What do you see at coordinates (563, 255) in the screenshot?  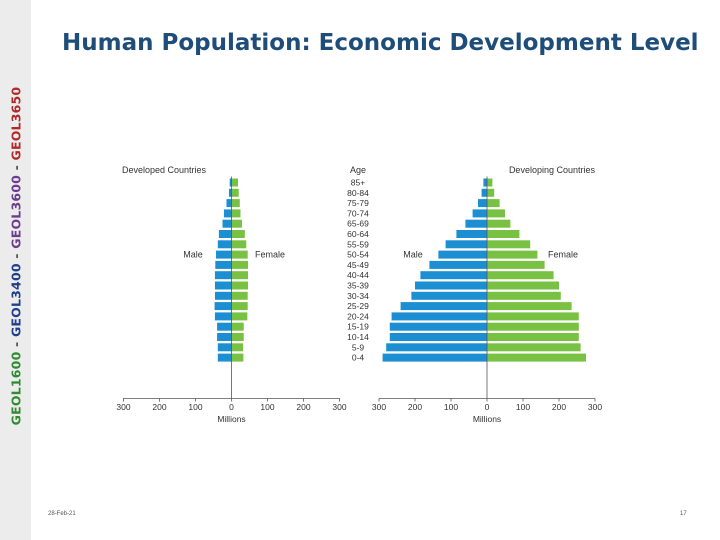 I see `developing-female-label: Female` at bounding box center [563, 255].